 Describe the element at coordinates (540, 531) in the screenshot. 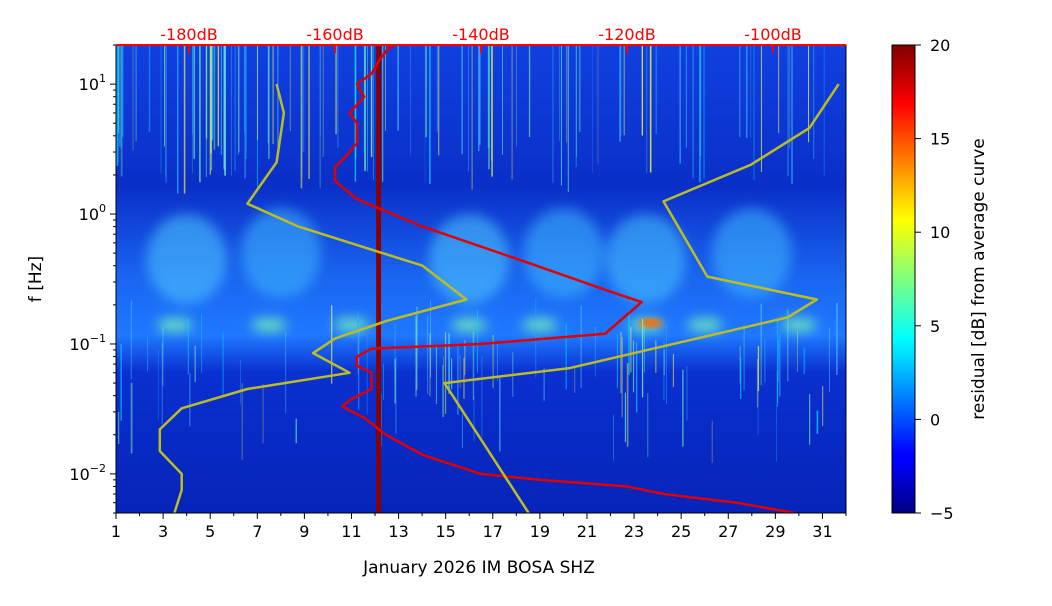

I see `x-tick-label: 19` at that location.